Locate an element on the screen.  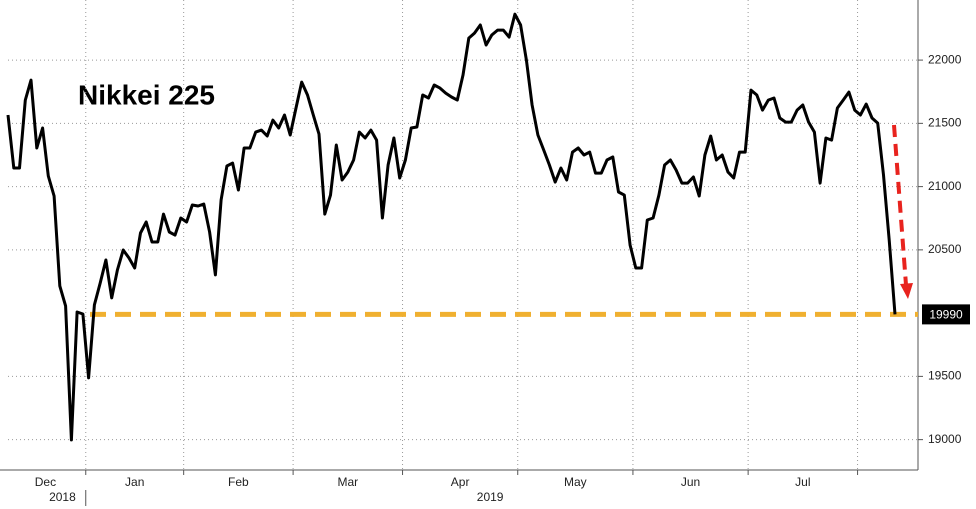
x-tick-label: Jan is located at coordinates (134, 482).